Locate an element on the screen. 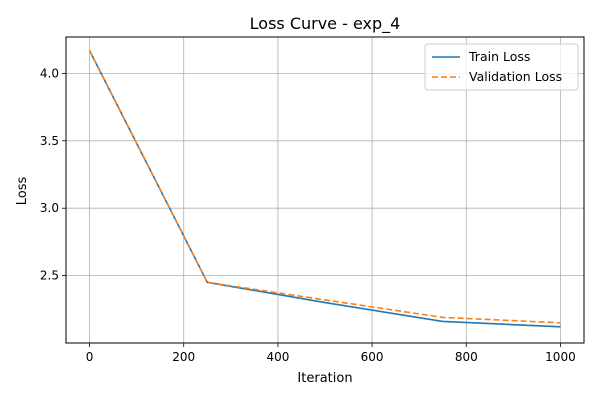 Image resolution: width=600 pixels, height=405 pixels. x-tick-label: 600 is located at coordinates (372, 357).